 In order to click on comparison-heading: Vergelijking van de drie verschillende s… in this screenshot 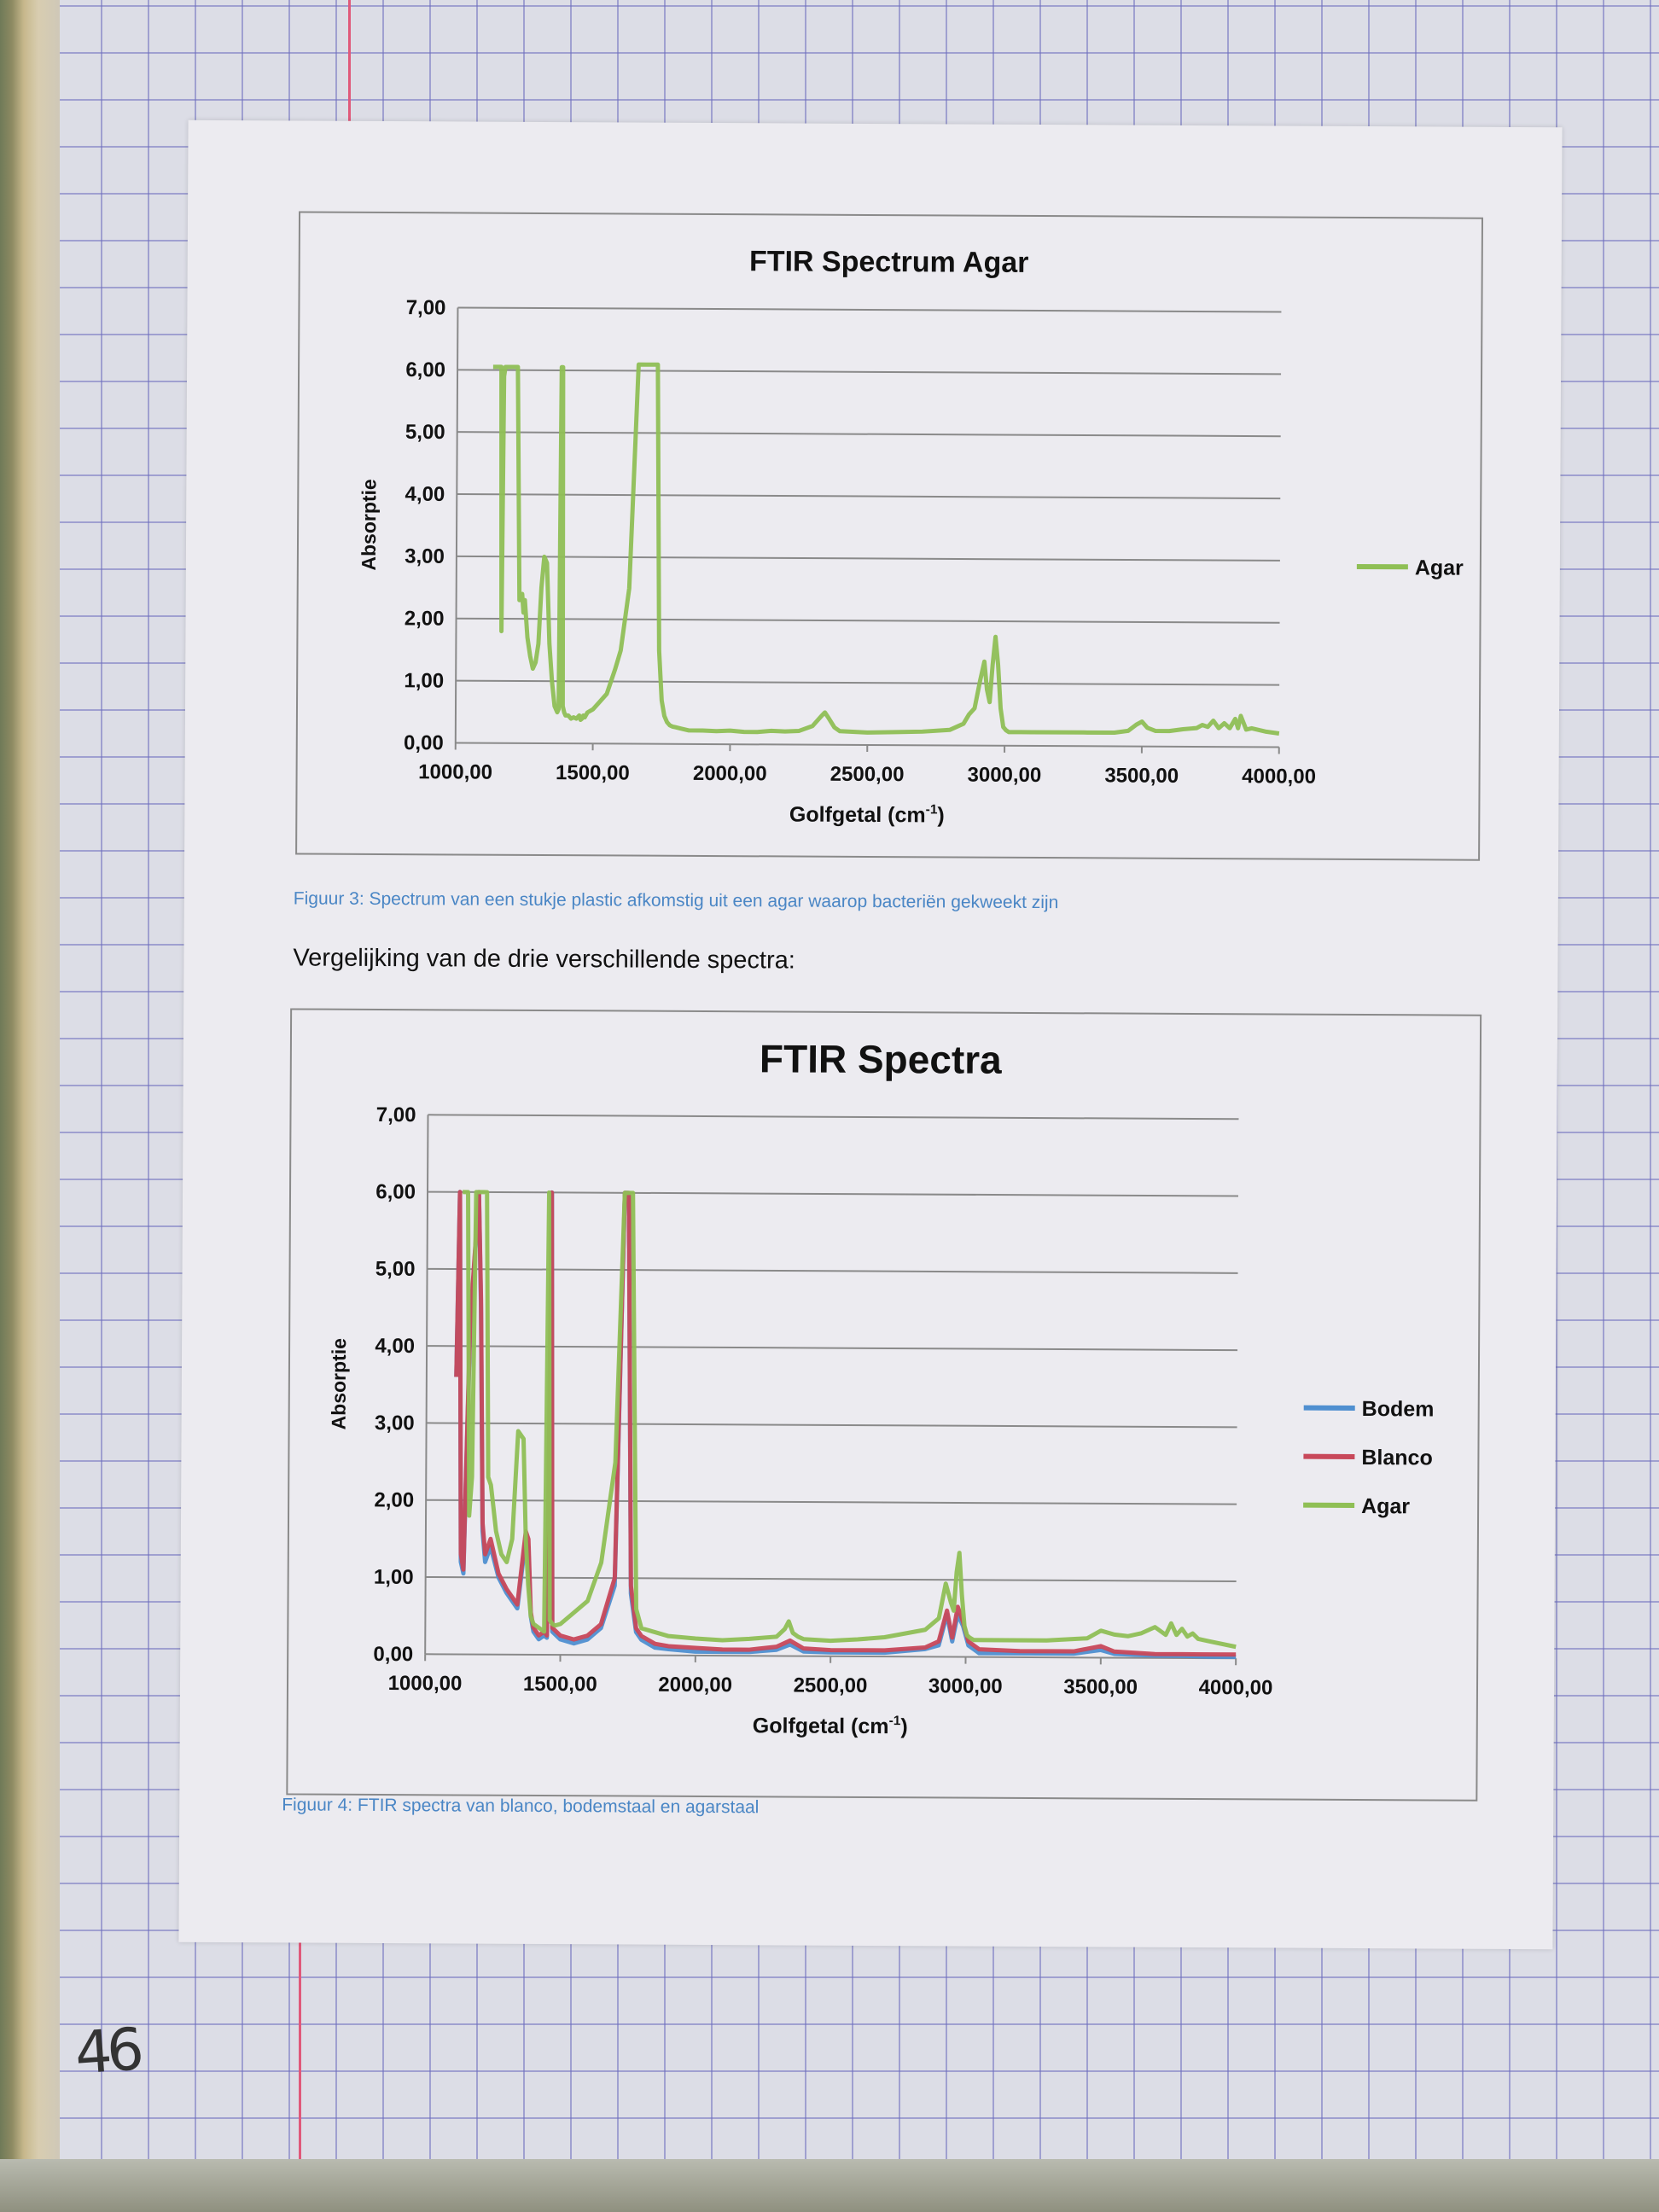, I will do `click(544, 959)`.